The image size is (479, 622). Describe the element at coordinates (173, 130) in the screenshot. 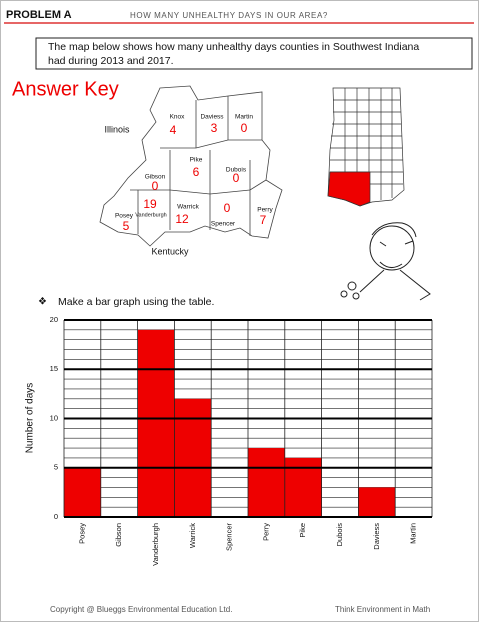

I see `county-days: 4` at that location.